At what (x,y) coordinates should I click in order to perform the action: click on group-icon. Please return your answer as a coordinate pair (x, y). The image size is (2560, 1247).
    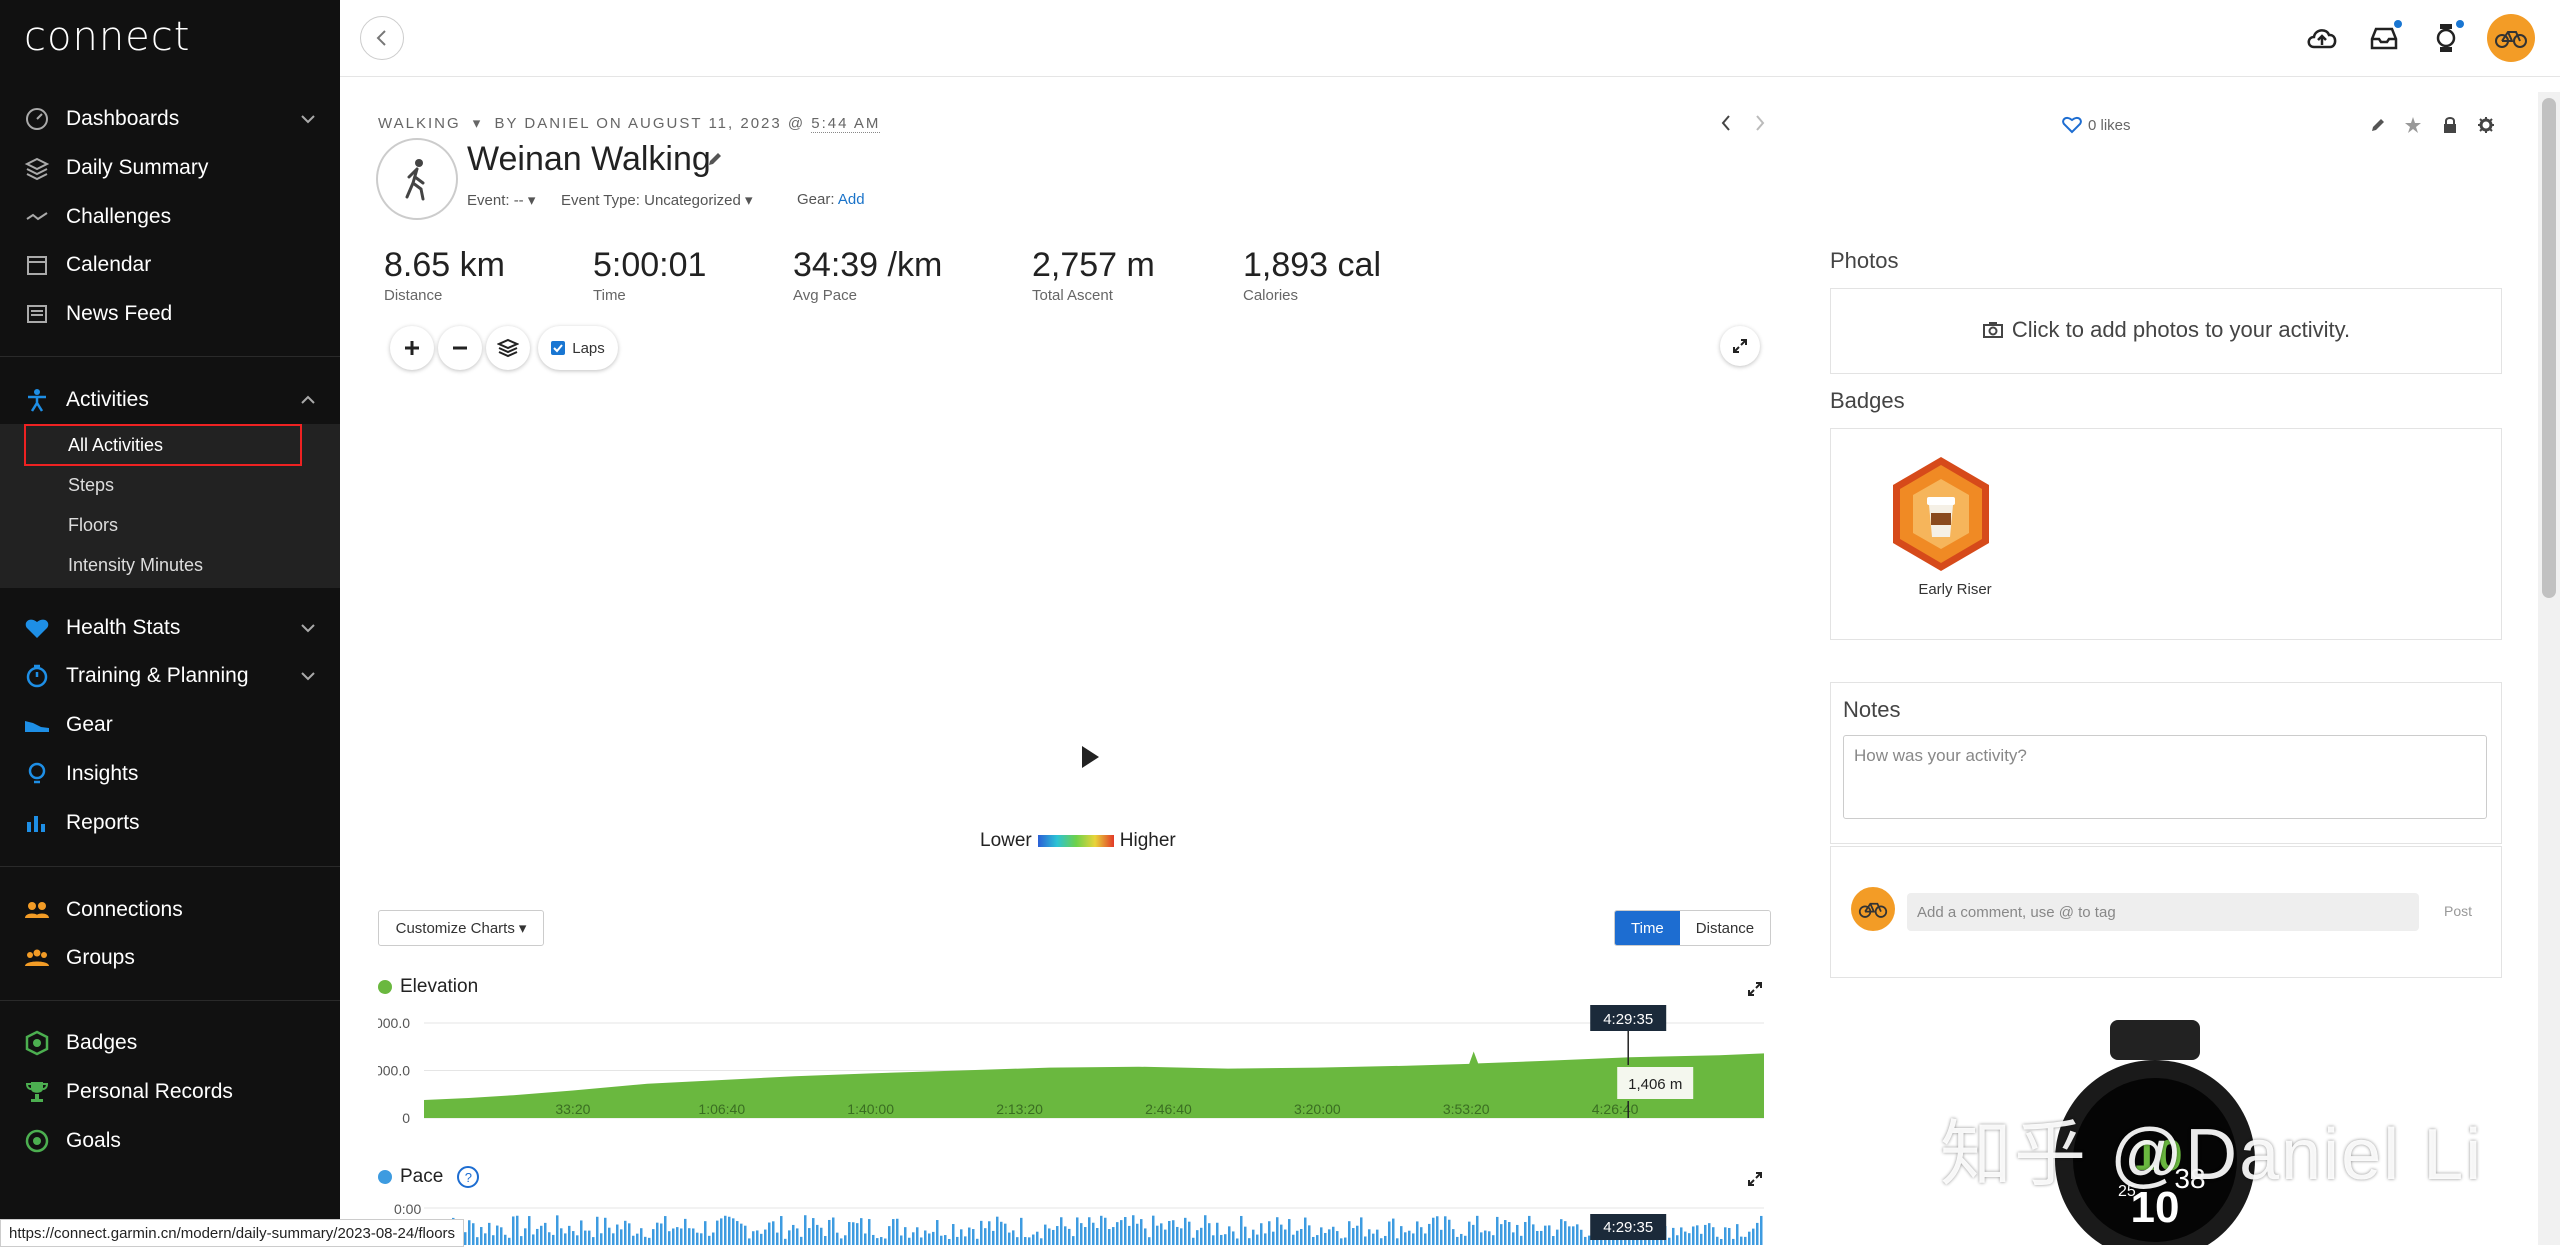
    Looking at the image, I should click on (37, 958).